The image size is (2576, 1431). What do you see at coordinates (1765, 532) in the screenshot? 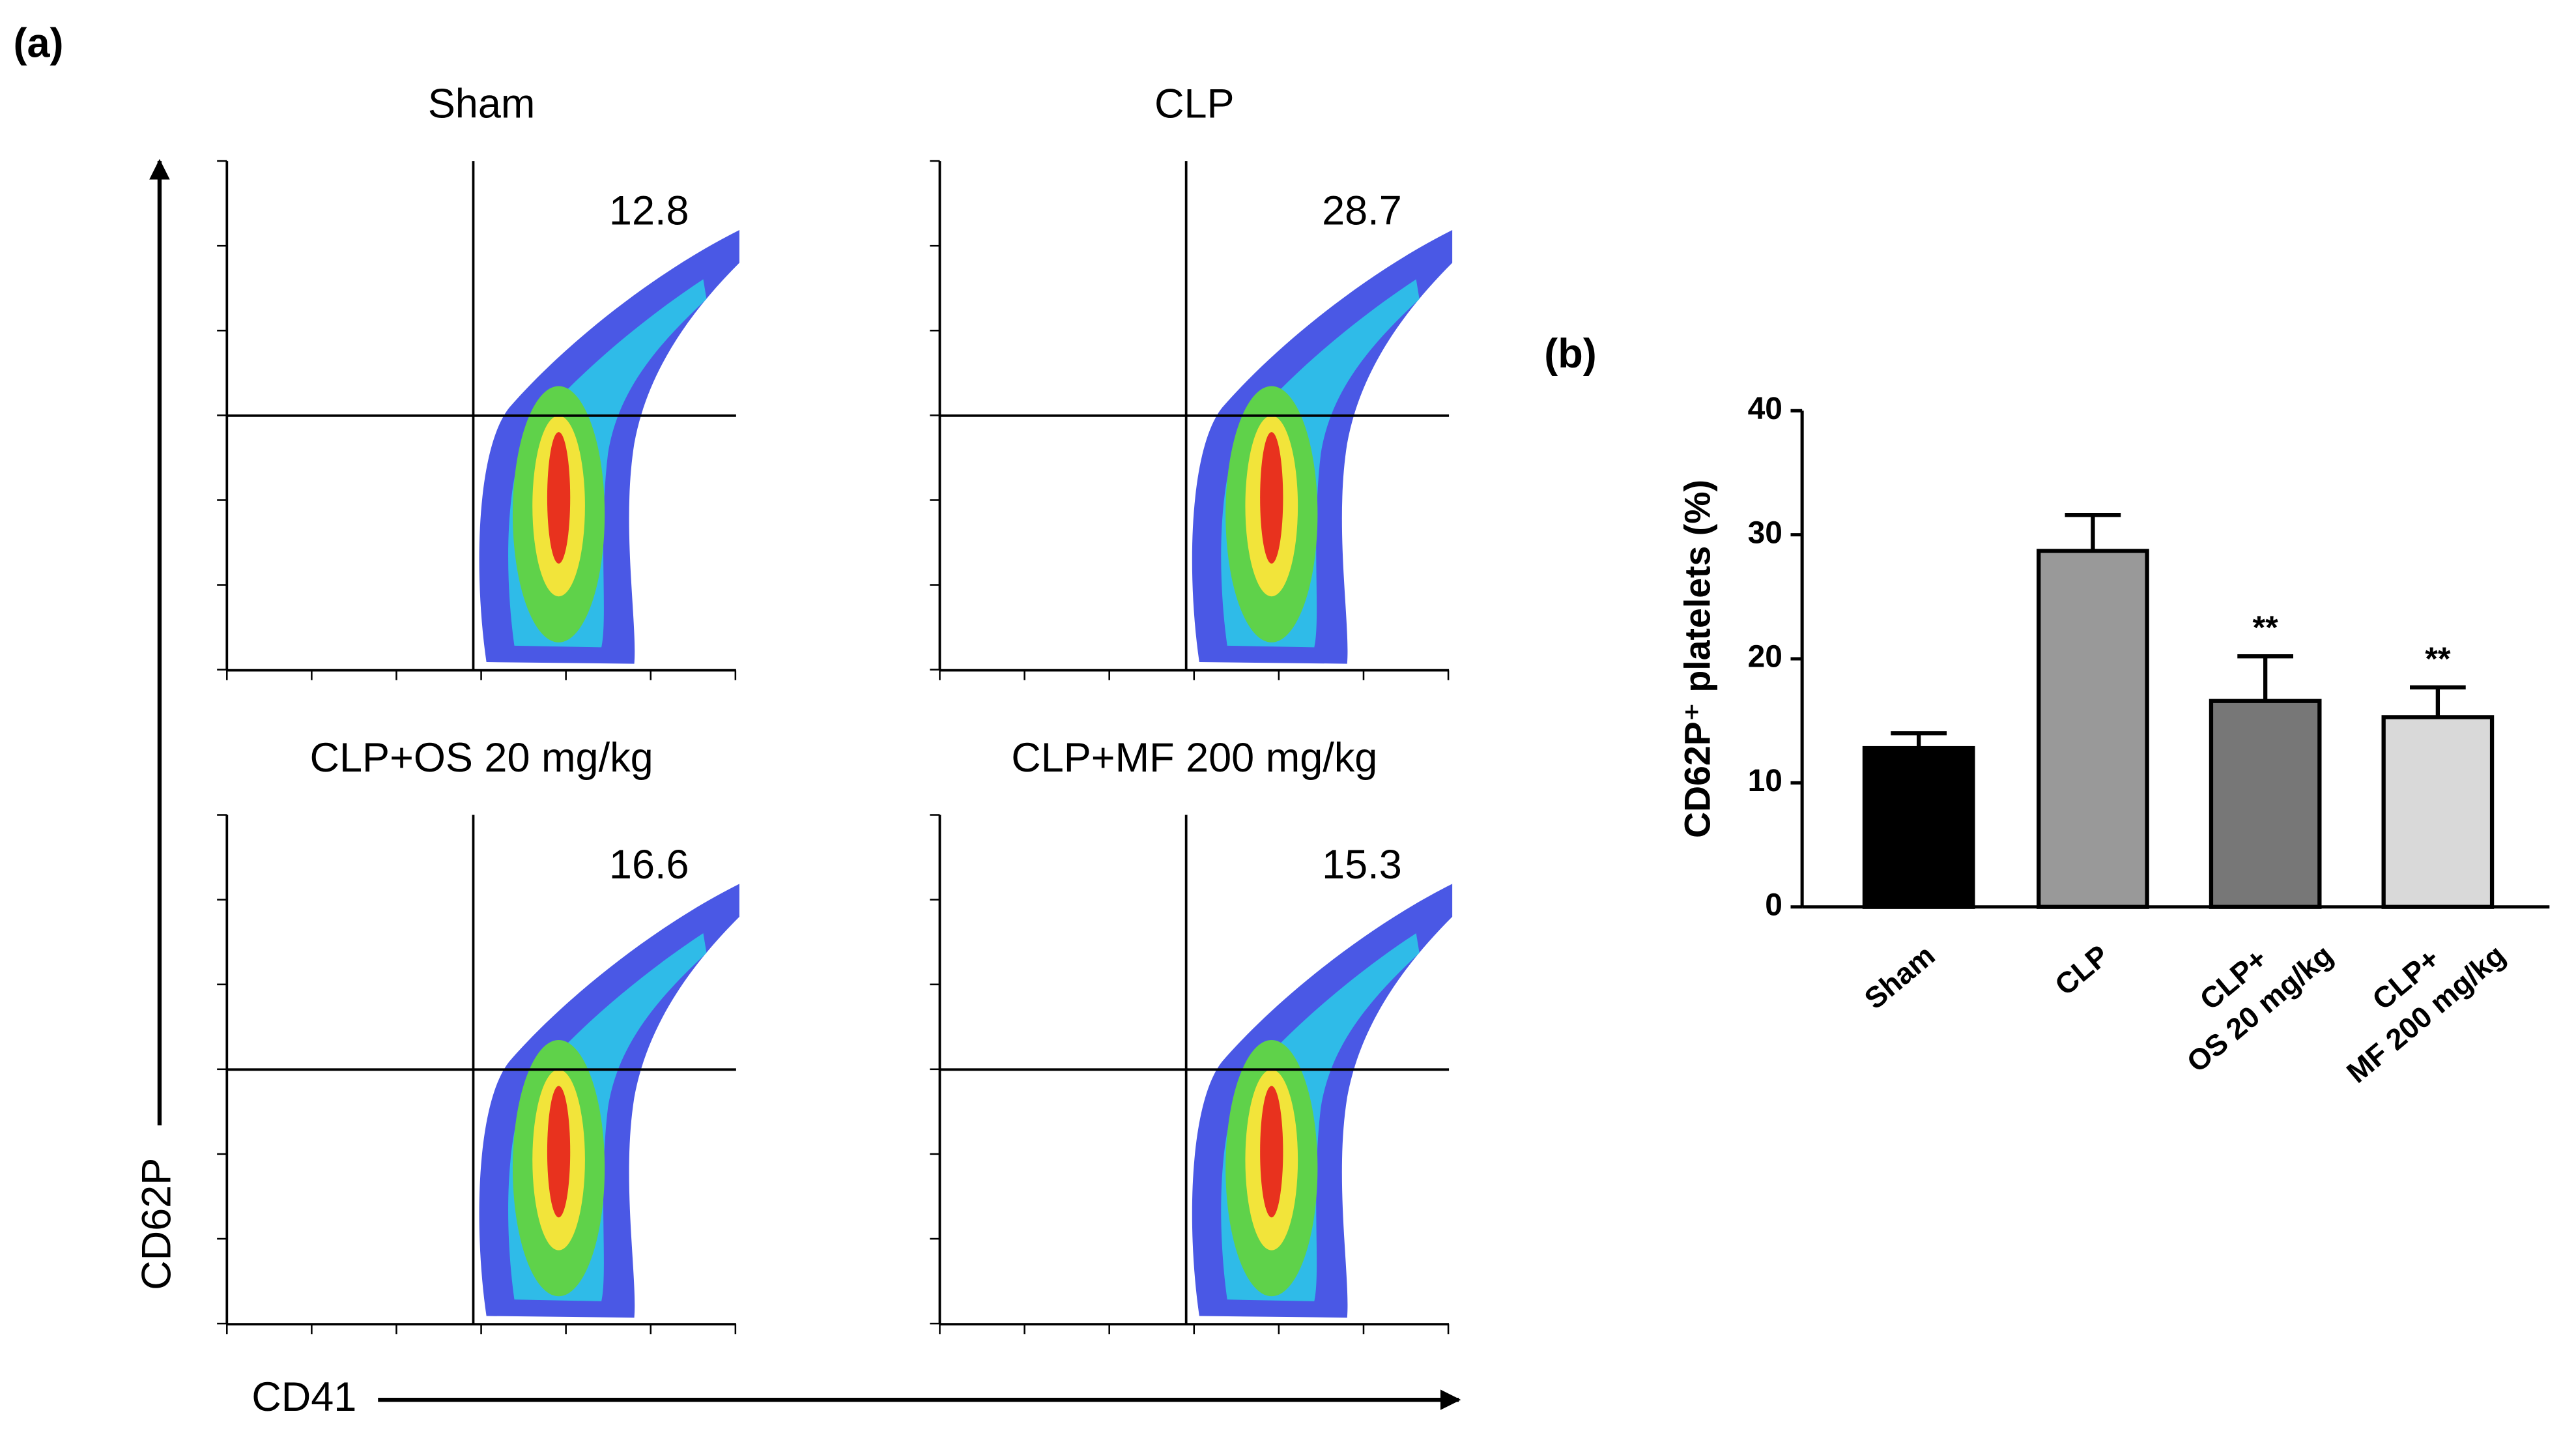
I see `y-tick-label: 30` at bounding box center [1765, 532].